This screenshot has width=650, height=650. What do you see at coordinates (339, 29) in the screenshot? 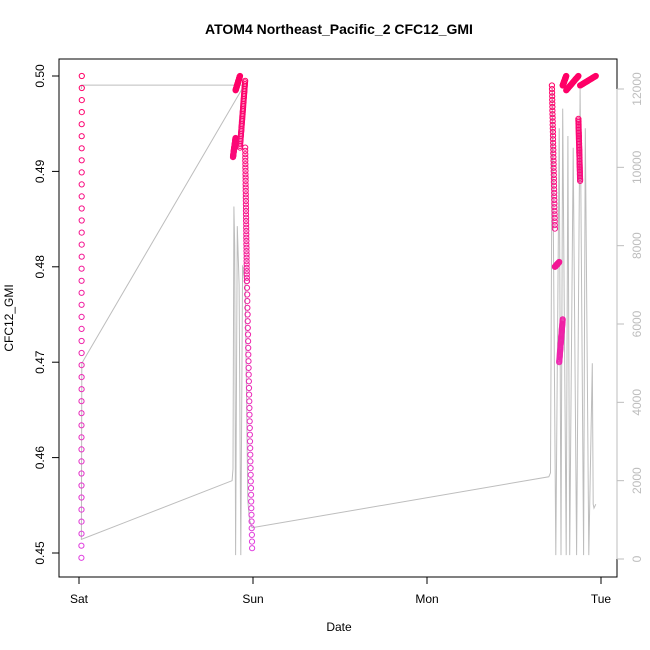
I see `chart-title: ATOM4 Northeast_Pacific_2 CFC12_GMI` at bounding box center [339, 29].